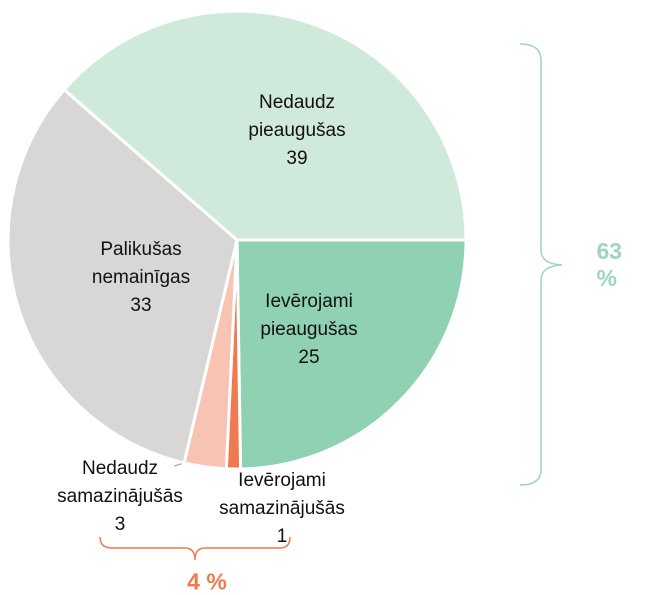 This screenshot has height=595, width=655. Describe the element at coordinates (282, 494) in the screenshot. I see `category-label: Ievērojami samazinājušās` at that location.